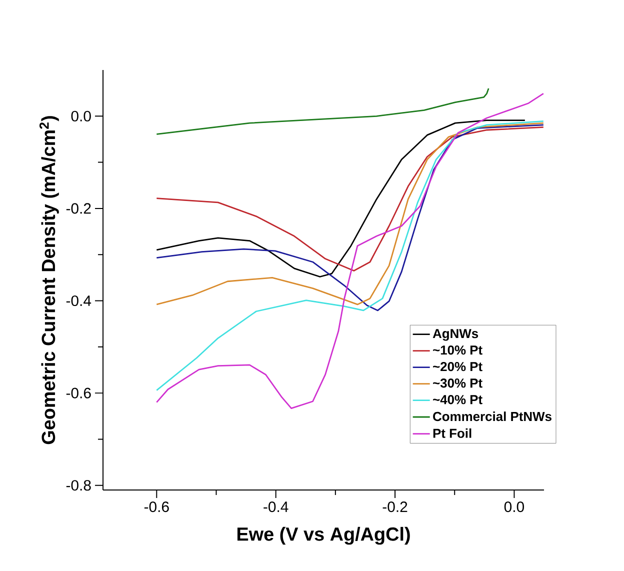 This screenshot has width=624, height=571. I want to click on x-tick-label: -0.6, so click(156, 507).